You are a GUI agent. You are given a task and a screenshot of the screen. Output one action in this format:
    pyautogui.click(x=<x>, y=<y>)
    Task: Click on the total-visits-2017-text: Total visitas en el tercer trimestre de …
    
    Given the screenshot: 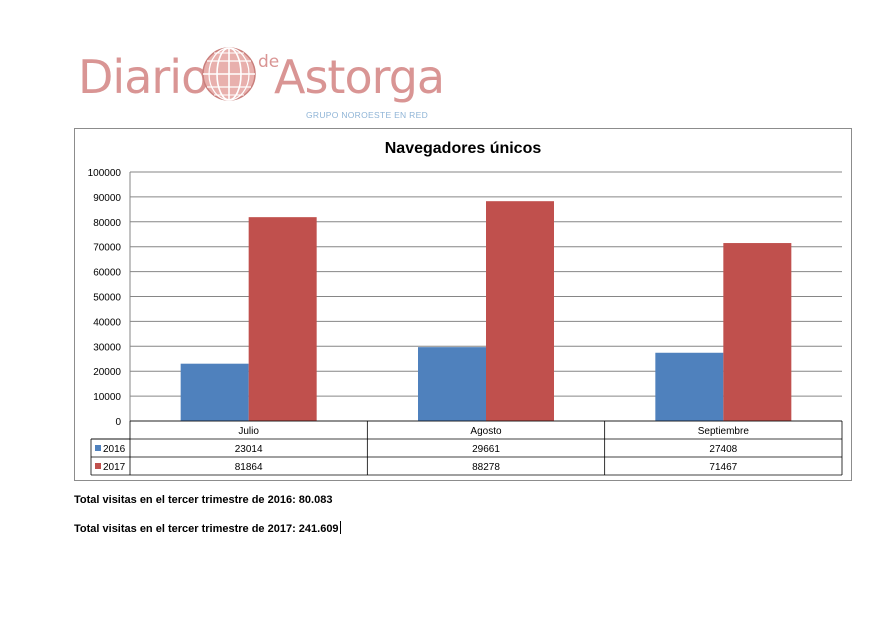 What is the action you would take?
    pyautogui.click(x=206, y=529)
    